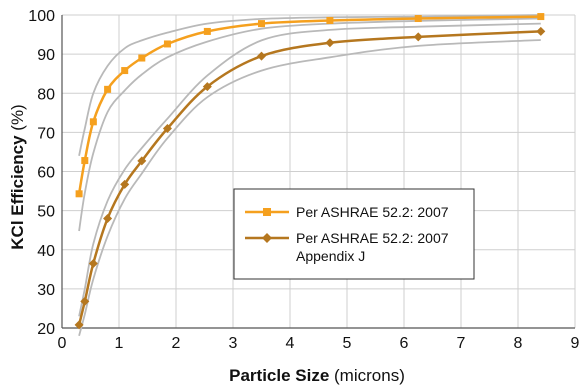 This screenshot has width=580, height=387. I want to click on x-tick-label: 7, so click(461, 343).